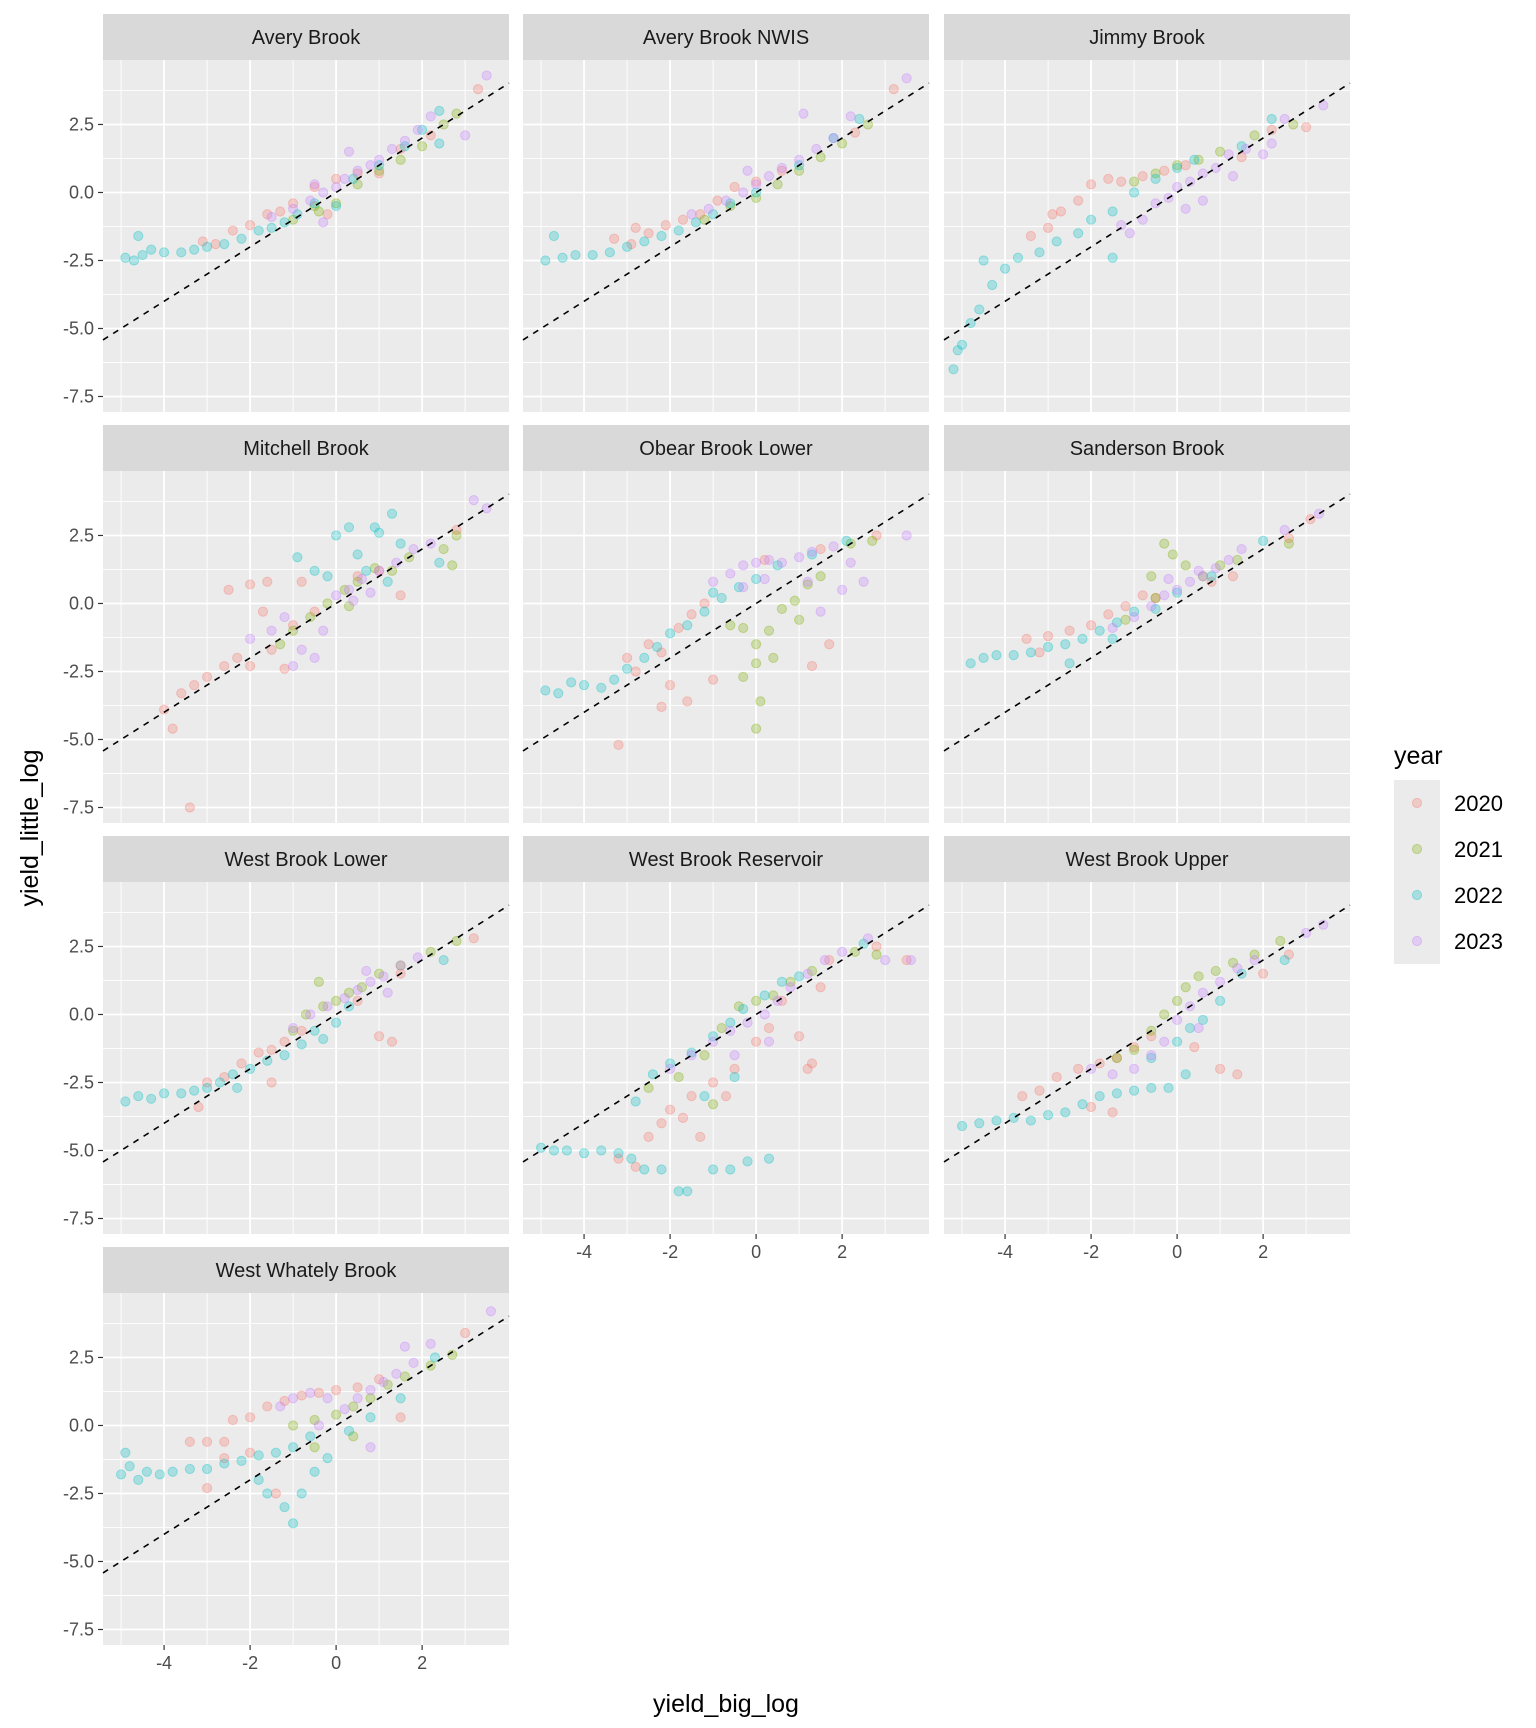 The width and height of the screenshot is (1536, 1728). I want to click on x-tick-label: 0, so click(1177, 1252).